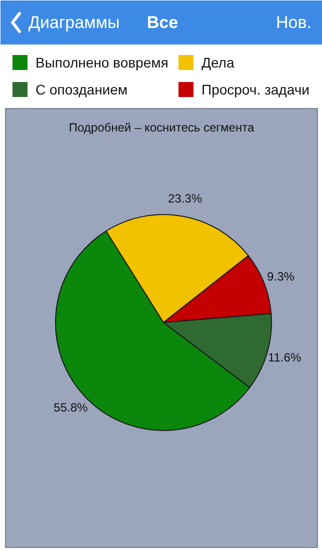  I want to click on legend-label: Выполнено вовремя, so click(102, 62).